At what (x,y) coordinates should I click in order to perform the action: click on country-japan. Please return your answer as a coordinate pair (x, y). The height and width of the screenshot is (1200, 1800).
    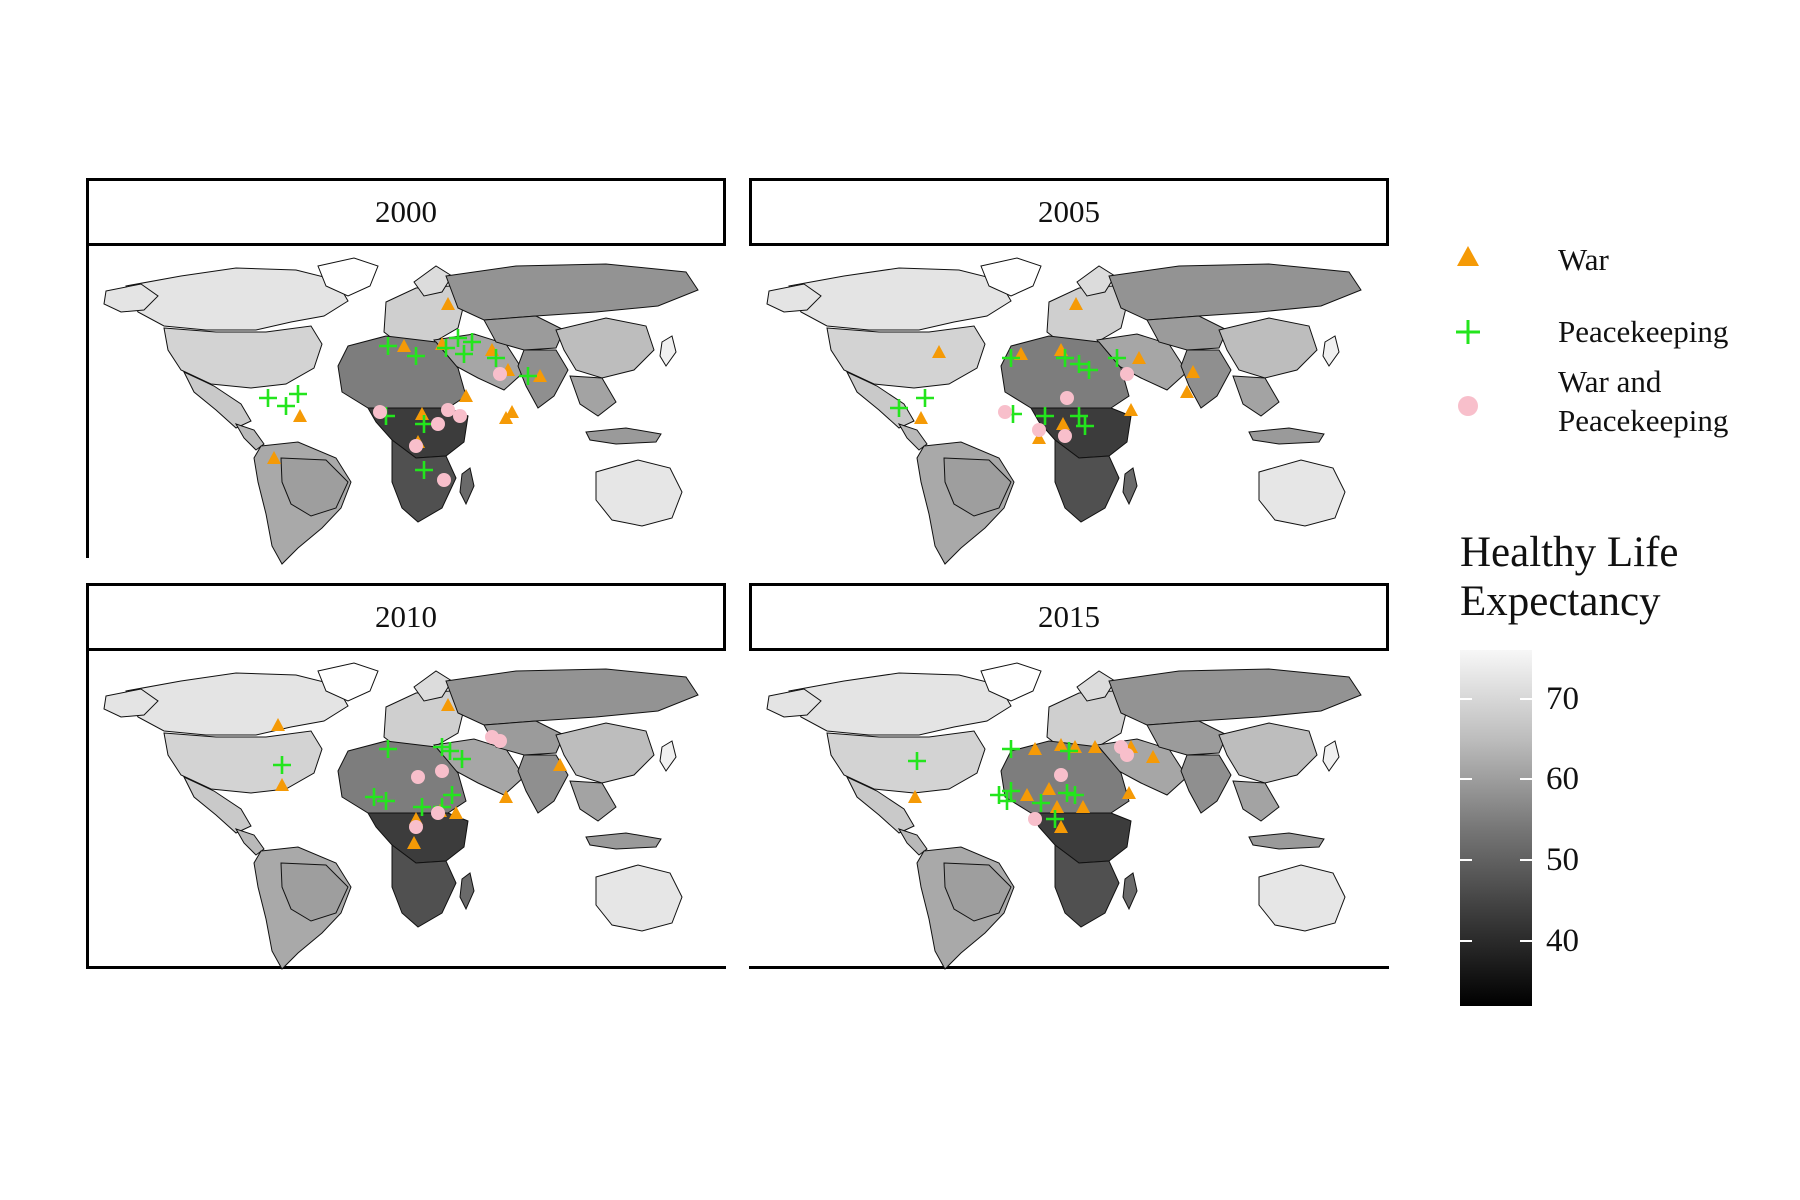
    Looking at the image, I should click on (1331, 756).